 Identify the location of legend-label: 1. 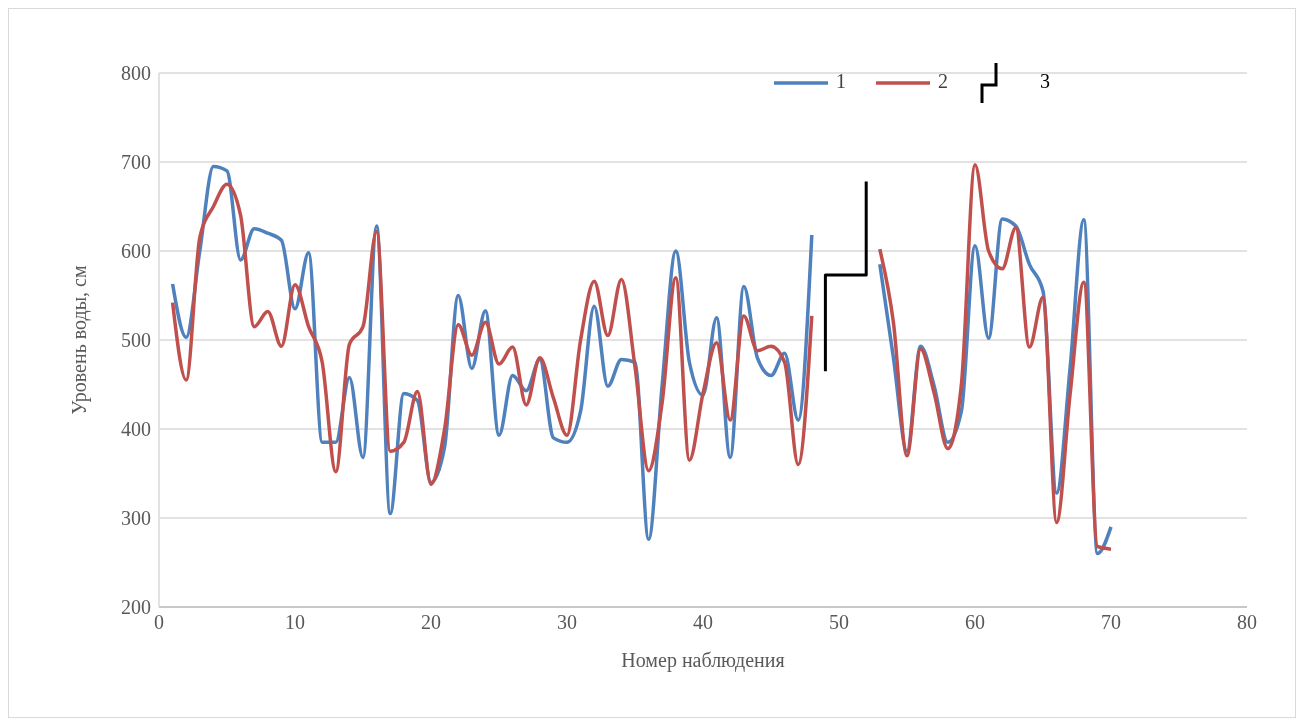
(841, 81).